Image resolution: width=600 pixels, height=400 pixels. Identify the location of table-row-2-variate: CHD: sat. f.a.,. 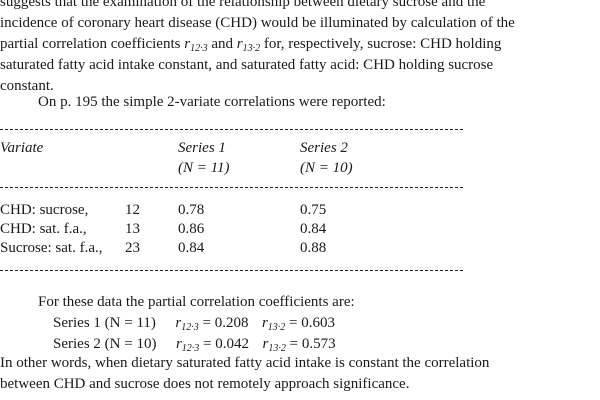
(43, 229).